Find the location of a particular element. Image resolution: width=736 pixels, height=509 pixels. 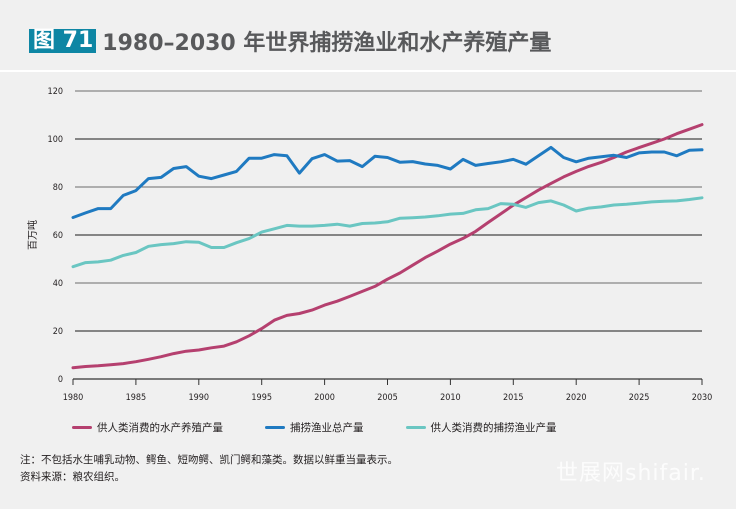

legend-swatch-aquaculture is located at coordinates (82, 427).